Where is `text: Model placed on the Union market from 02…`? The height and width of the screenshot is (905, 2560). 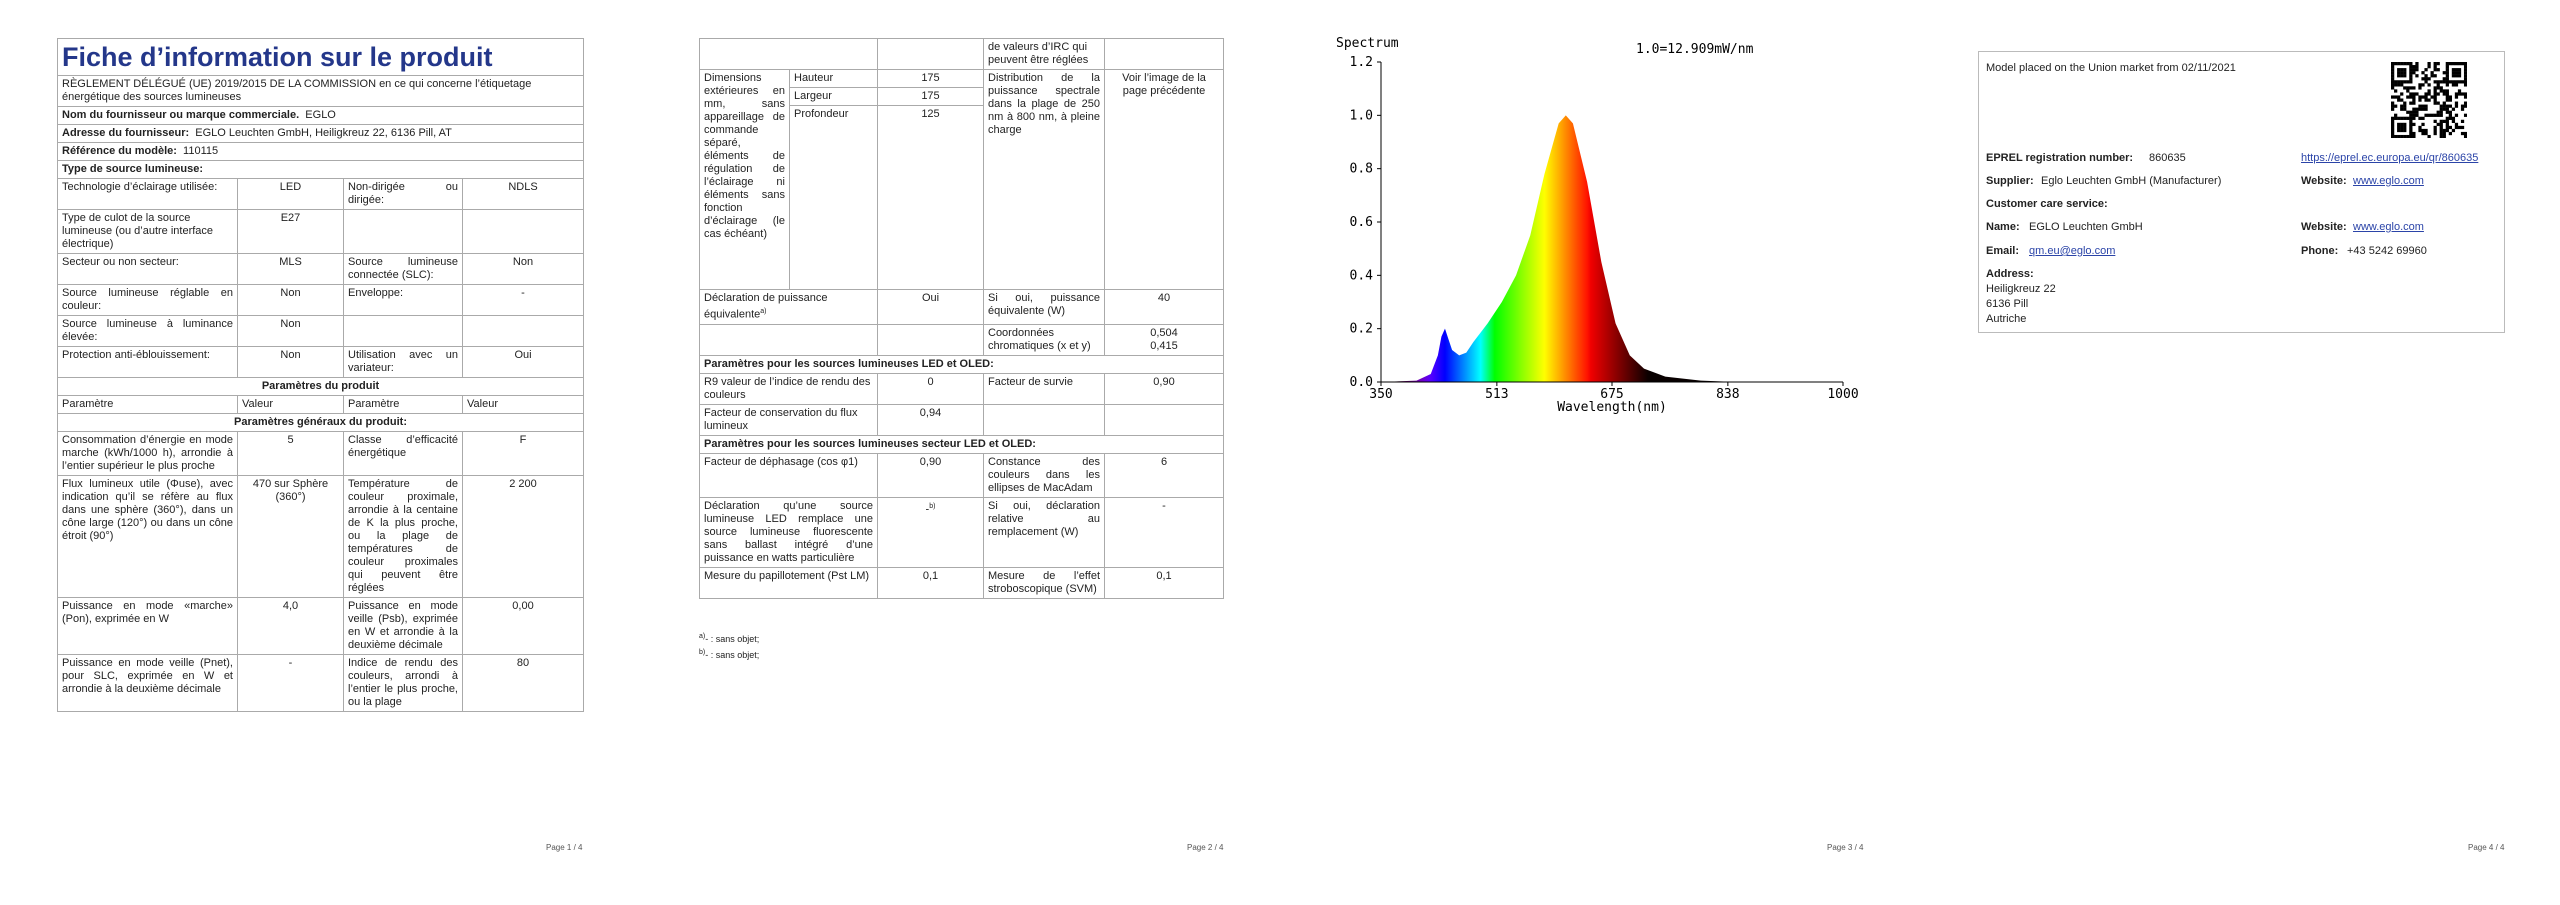 text: Model placed on the Union market from 02… is located at coordinates (2111, 68).